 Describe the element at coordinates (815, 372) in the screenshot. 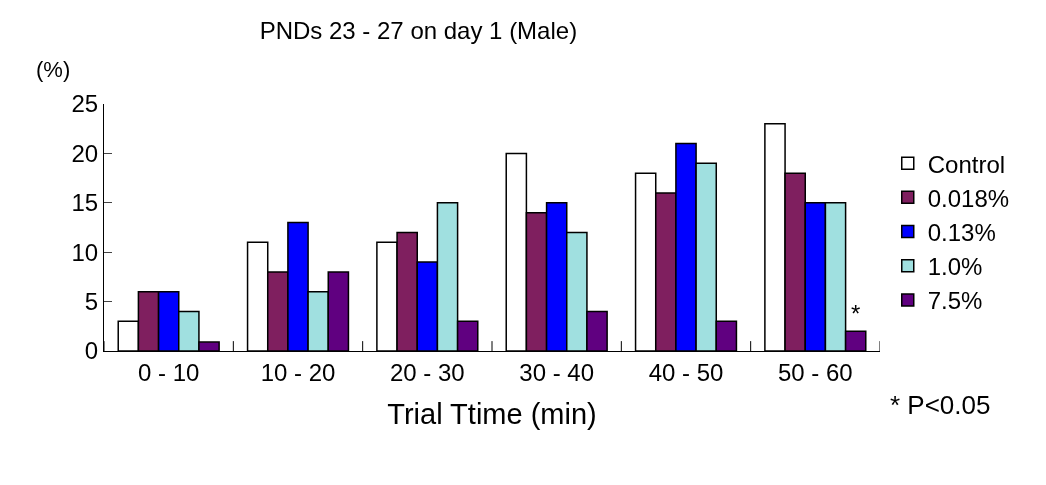

I see `x-tick-label: 50 - 60` at that location.